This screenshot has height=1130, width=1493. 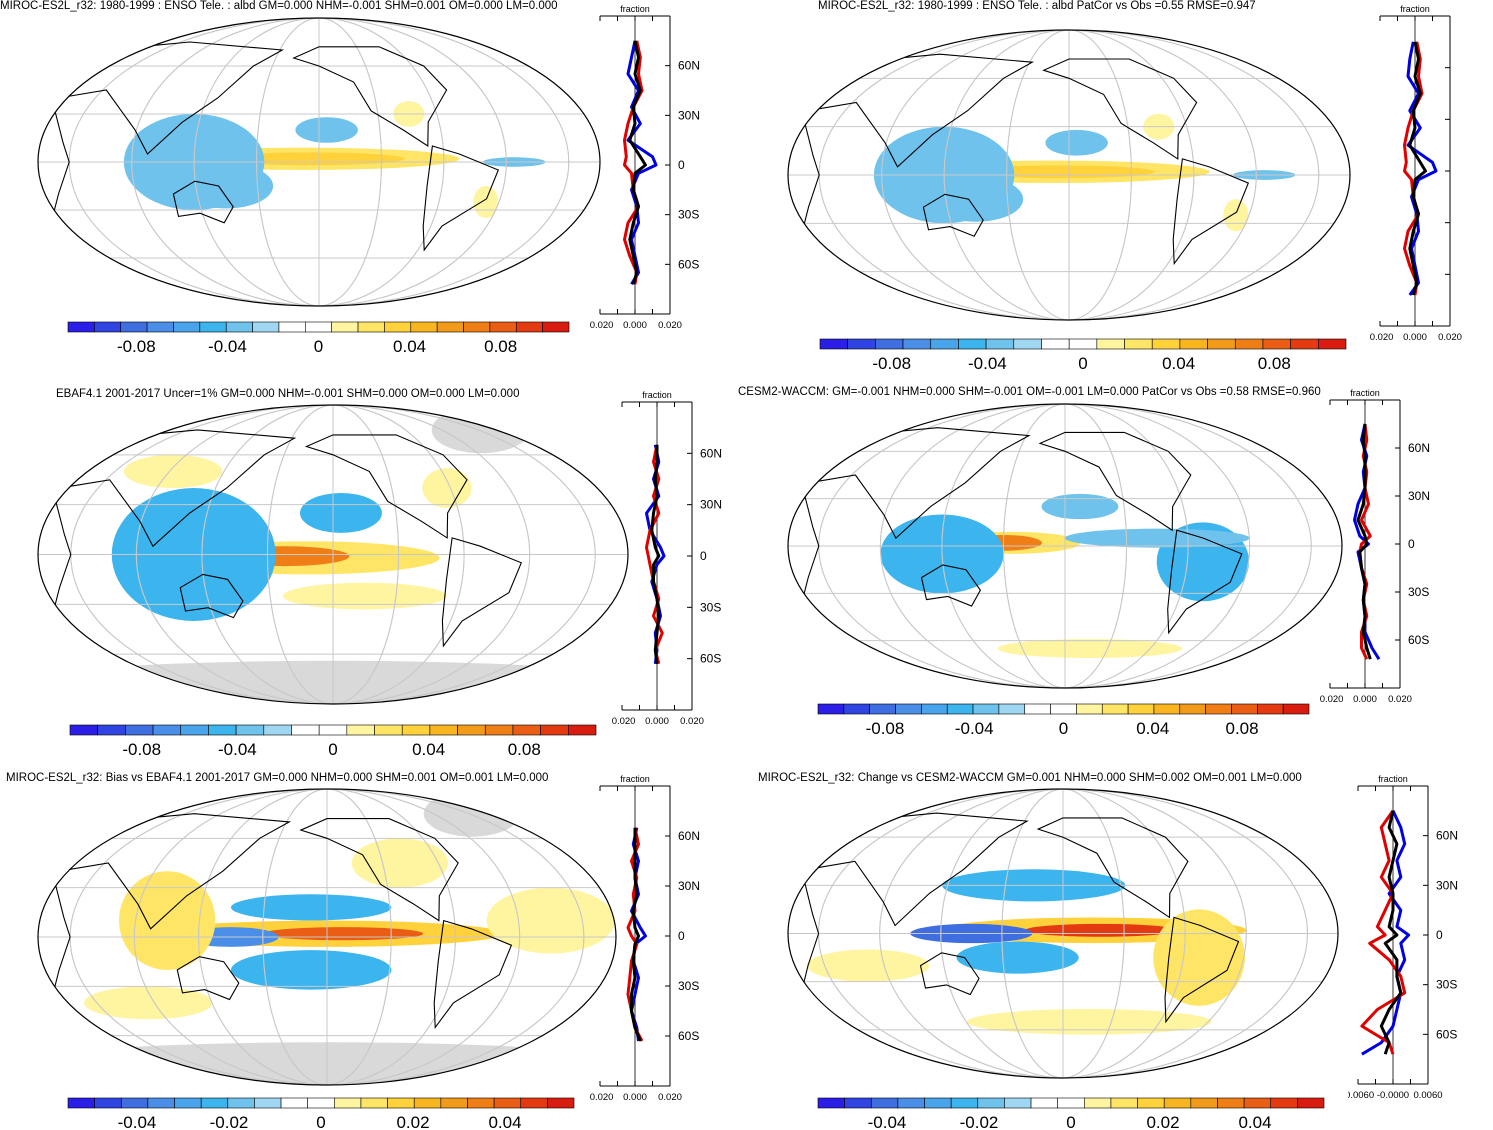 What do you see at coordinates (645, 938) in the screenshot?
I see `panel5-profile: fraction 60N 30N 0 30S 60S -0.020 0.000 0.020` at bounding box center [645, 938].